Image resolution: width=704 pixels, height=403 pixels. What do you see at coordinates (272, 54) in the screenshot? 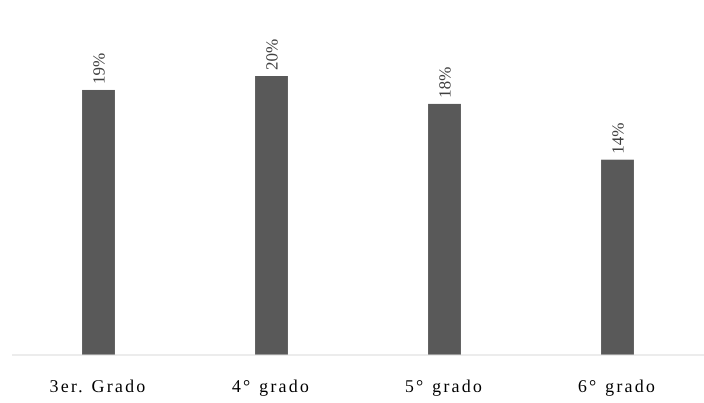
I see `data-label: 20%` at bounding box center [272, 54].